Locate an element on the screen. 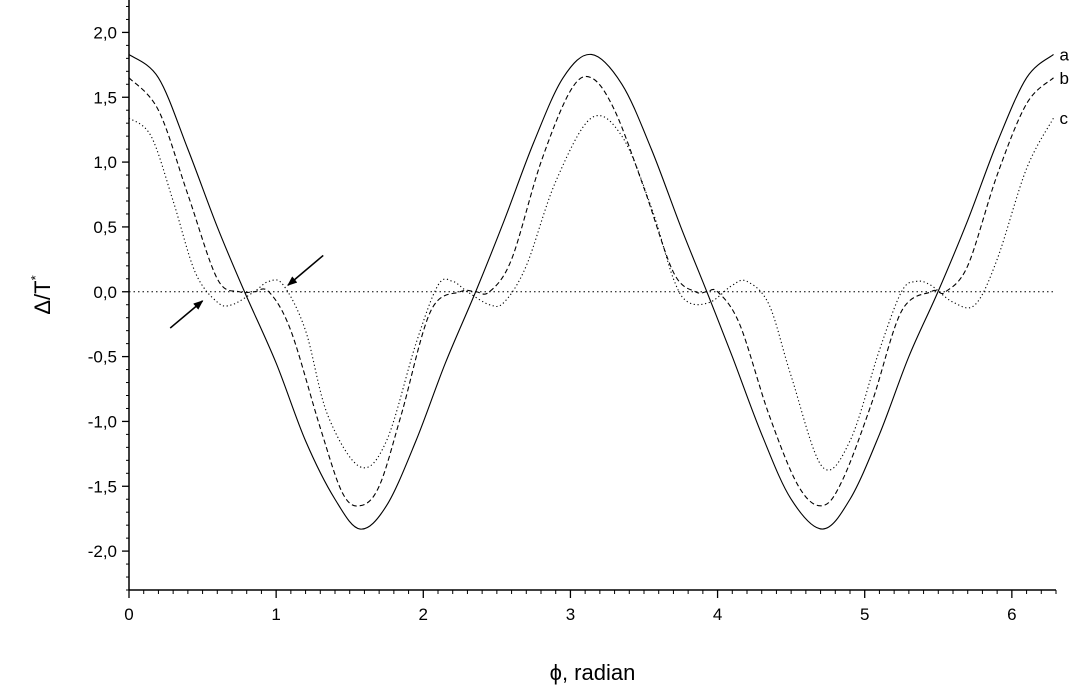 This screenshot has width=1081, height=694. y-tick-label: -1,0 is located at coordinates (102, 421).